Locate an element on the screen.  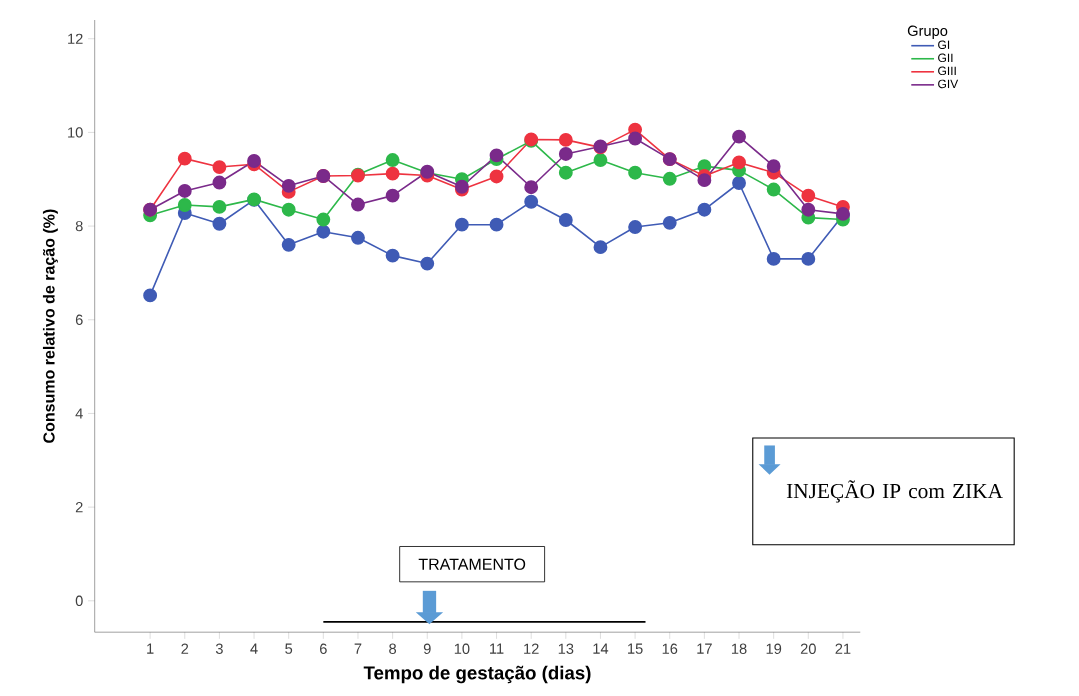
legend-label: GII is located at coordinates (945, 57).